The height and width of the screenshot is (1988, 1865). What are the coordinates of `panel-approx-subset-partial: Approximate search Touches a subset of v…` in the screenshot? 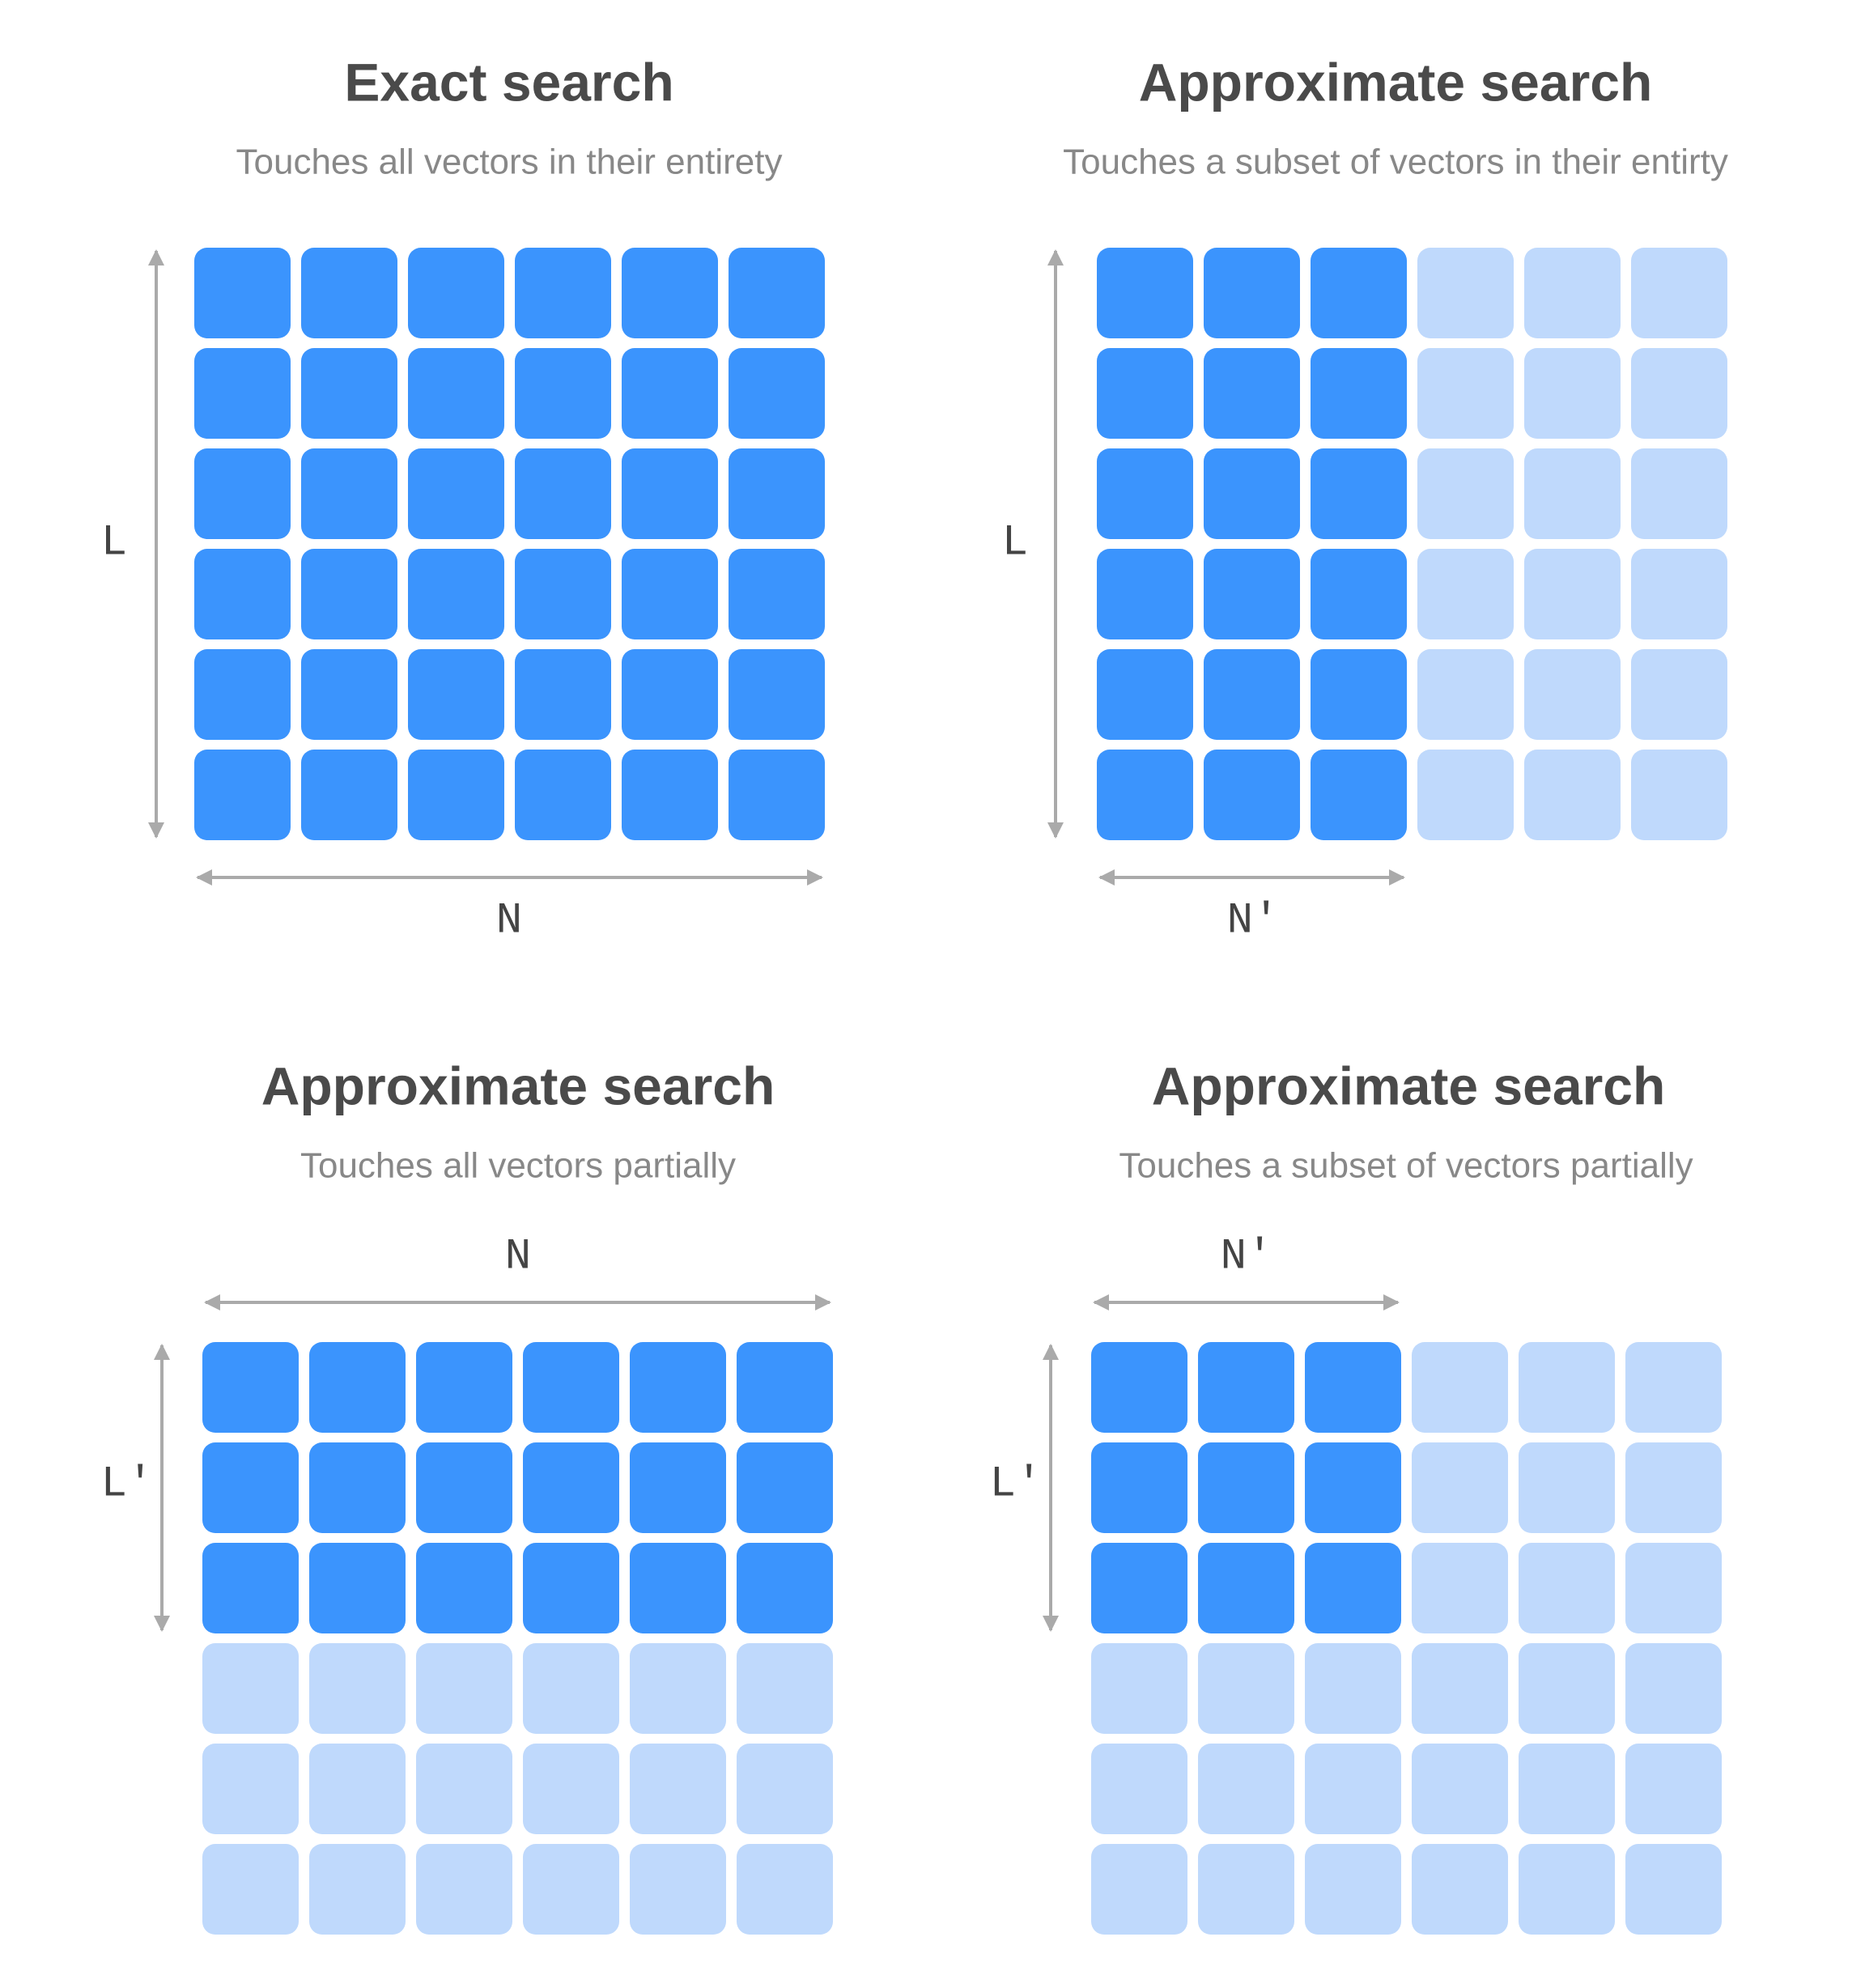 It's located at (1341, 1282).